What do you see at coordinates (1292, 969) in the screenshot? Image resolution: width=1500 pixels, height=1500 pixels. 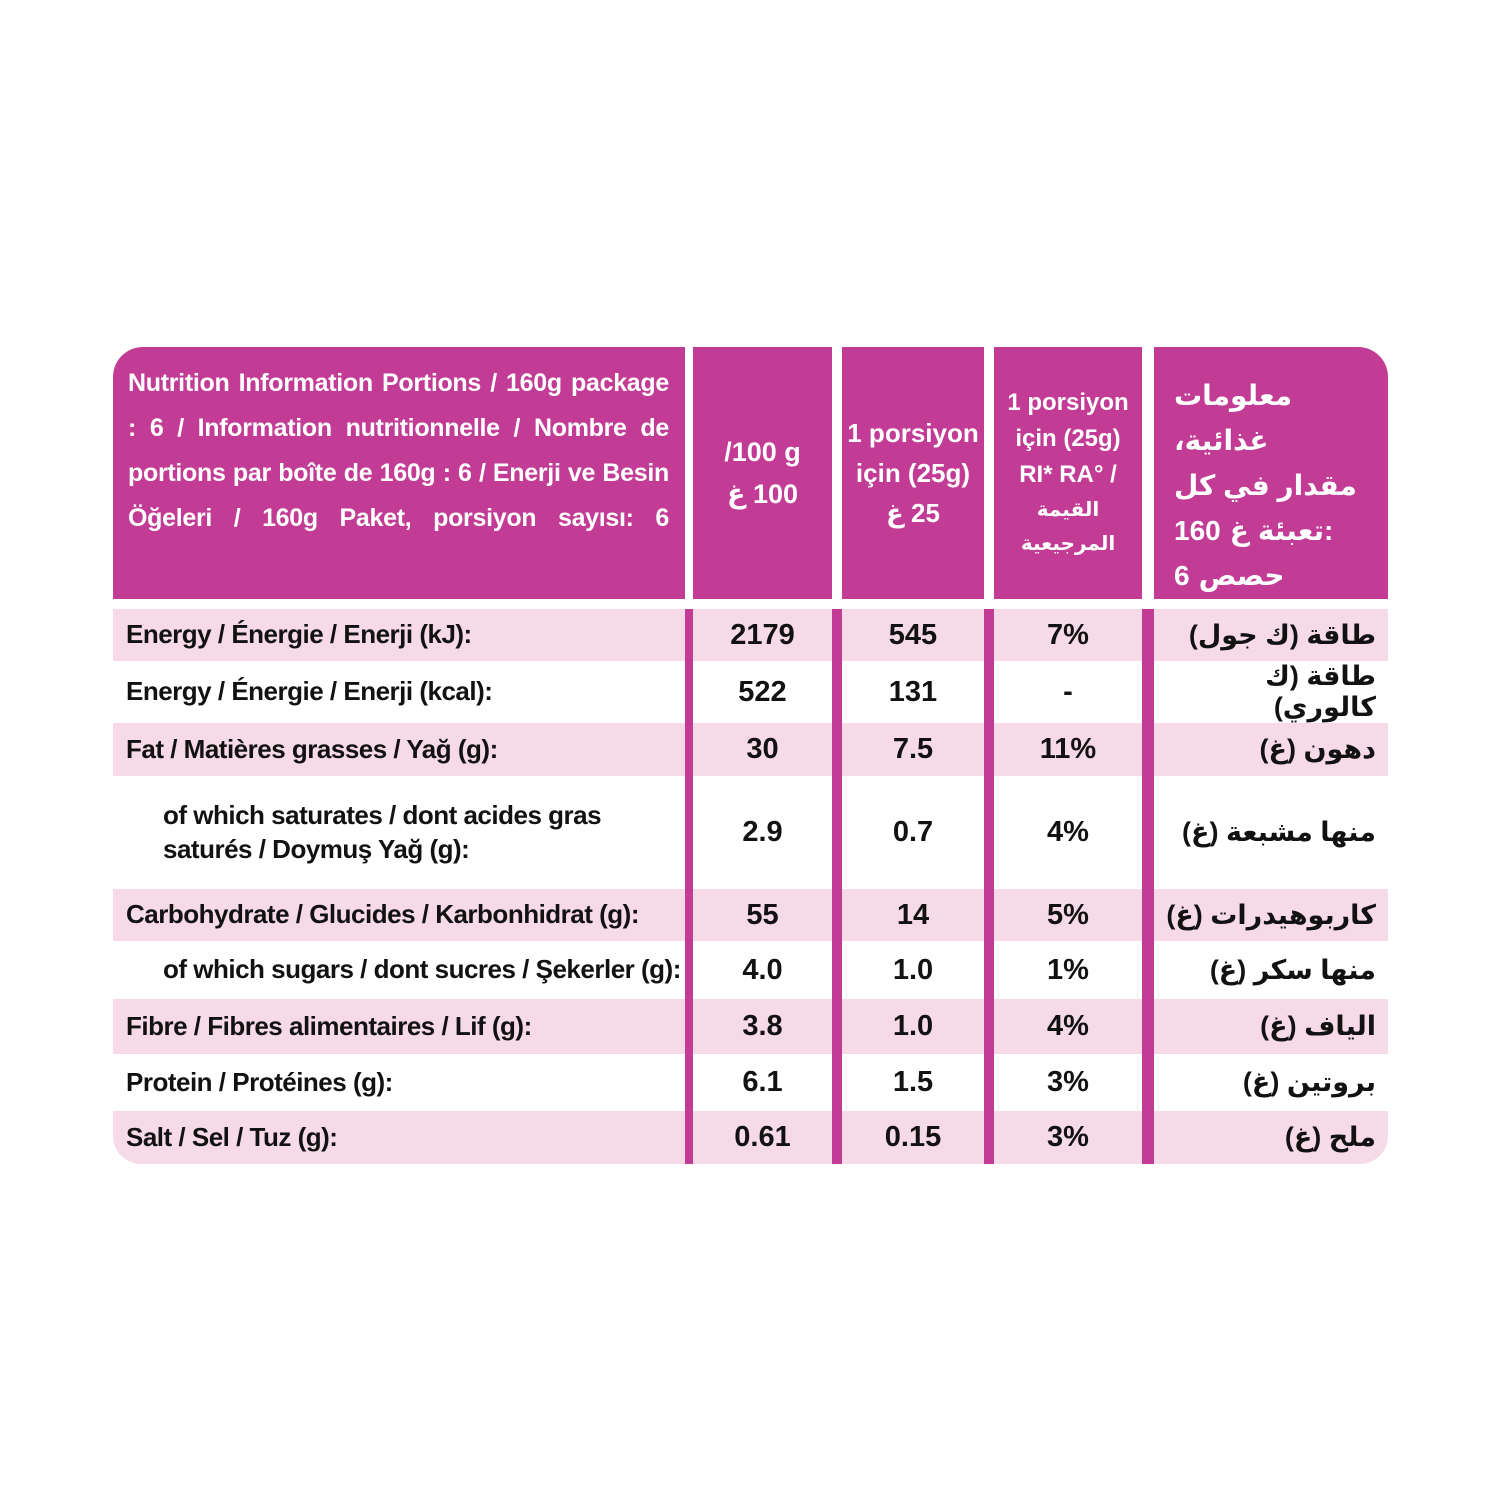 I see `nutrient-label-arabic: منها سكر (غ)` at bounding box center [1292, 969].